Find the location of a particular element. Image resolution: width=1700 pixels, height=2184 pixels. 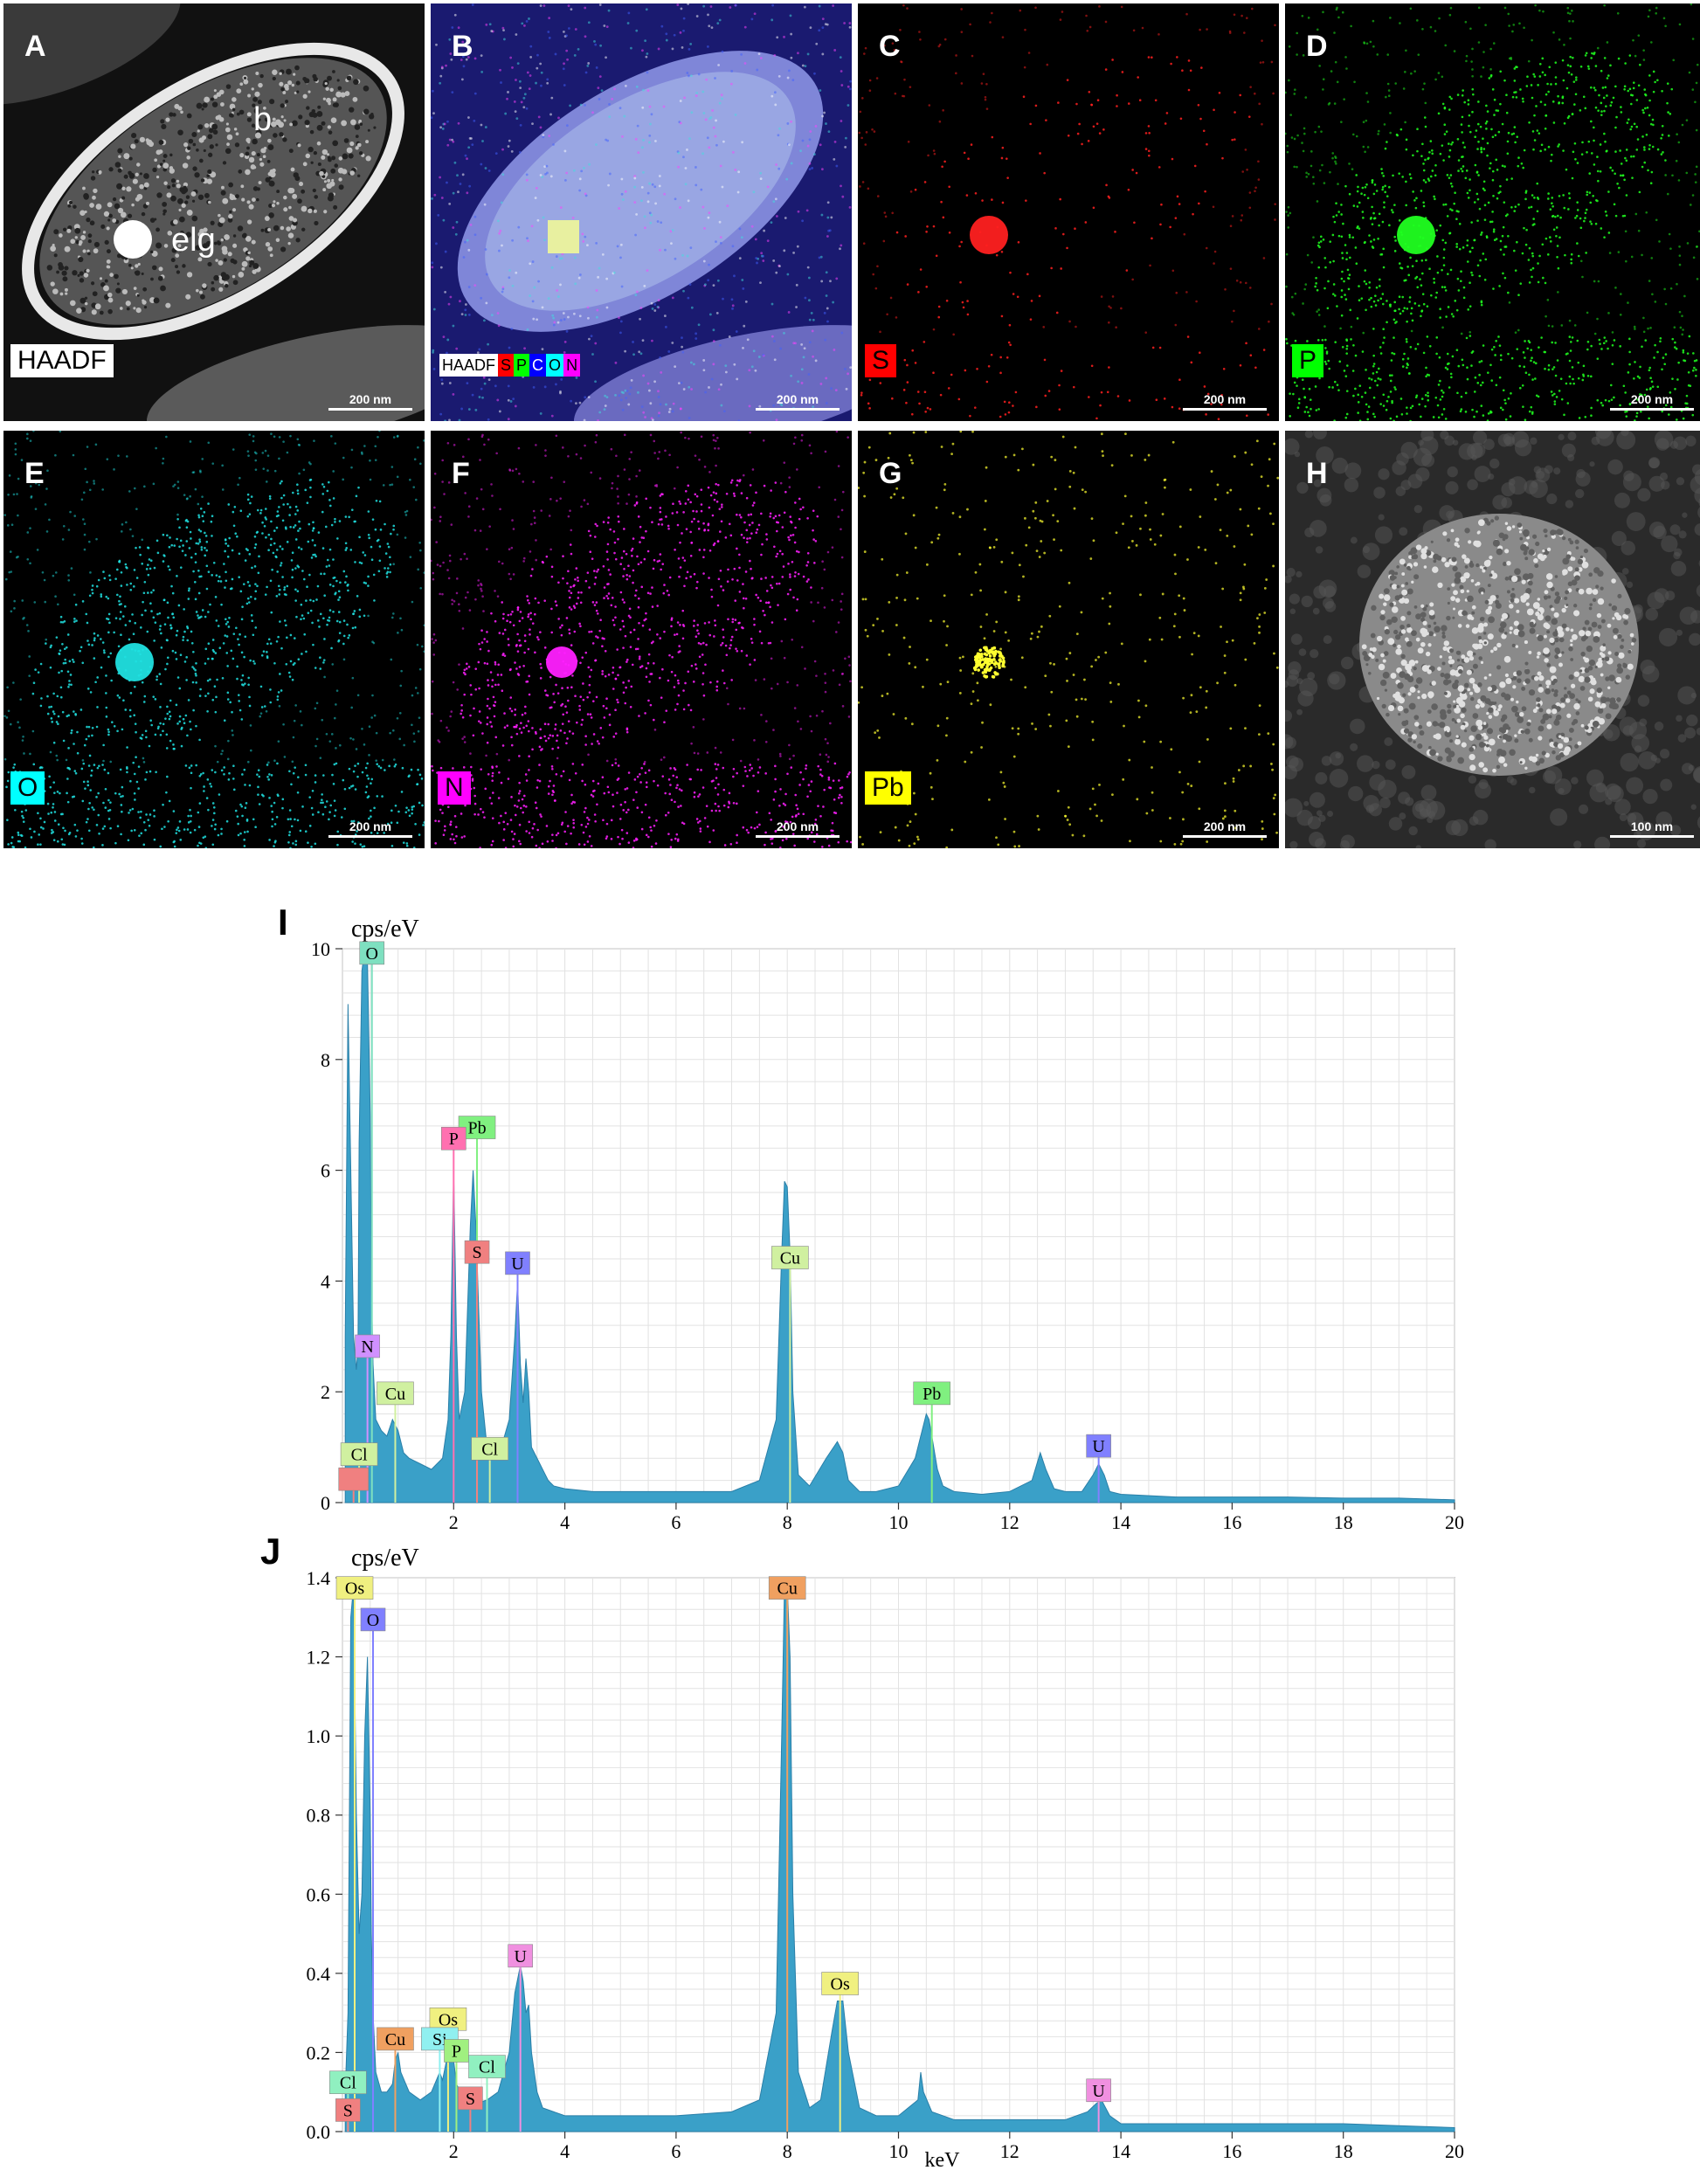

x-tick-label: 6 is located at coordinates (676, 1522).